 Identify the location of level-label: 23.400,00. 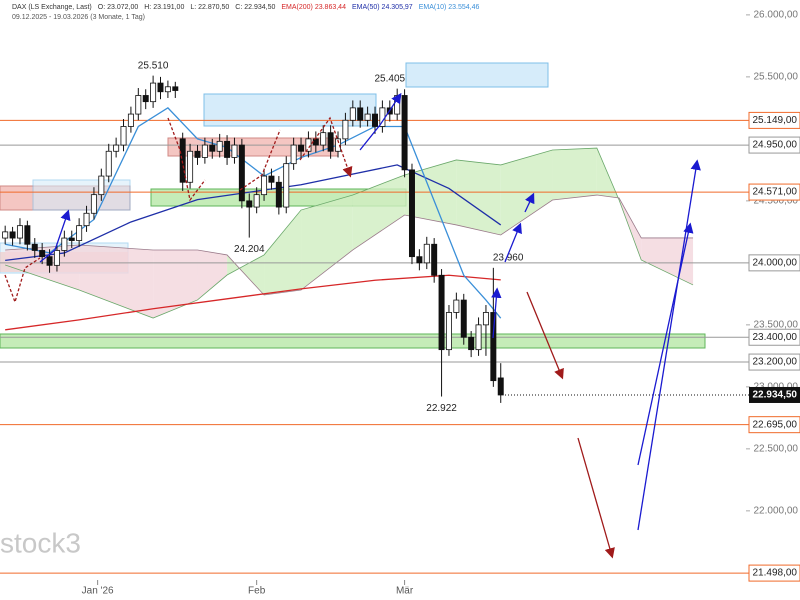
(775, 337).